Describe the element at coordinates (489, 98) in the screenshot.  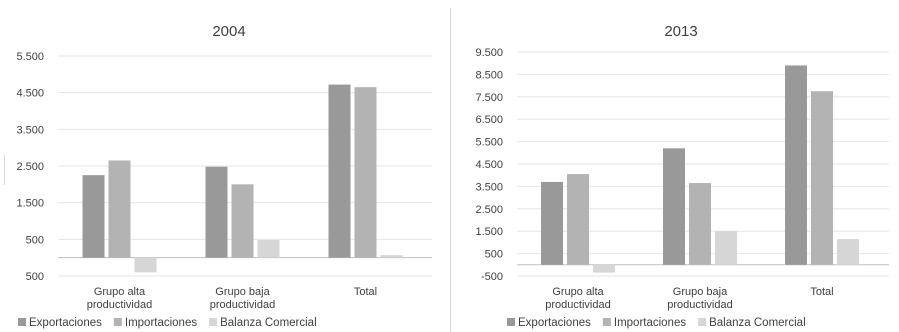
I see `y-tick-label: 7.500` at that location.